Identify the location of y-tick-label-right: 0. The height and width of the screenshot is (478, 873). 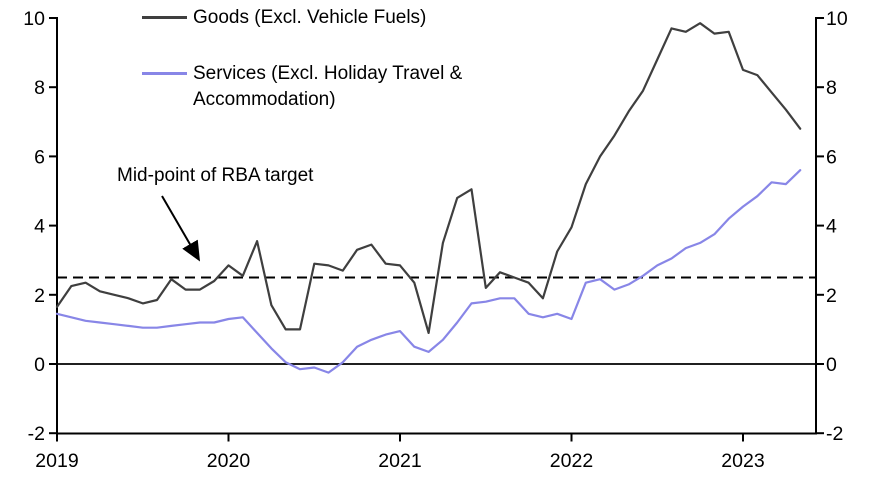
(831, 365).